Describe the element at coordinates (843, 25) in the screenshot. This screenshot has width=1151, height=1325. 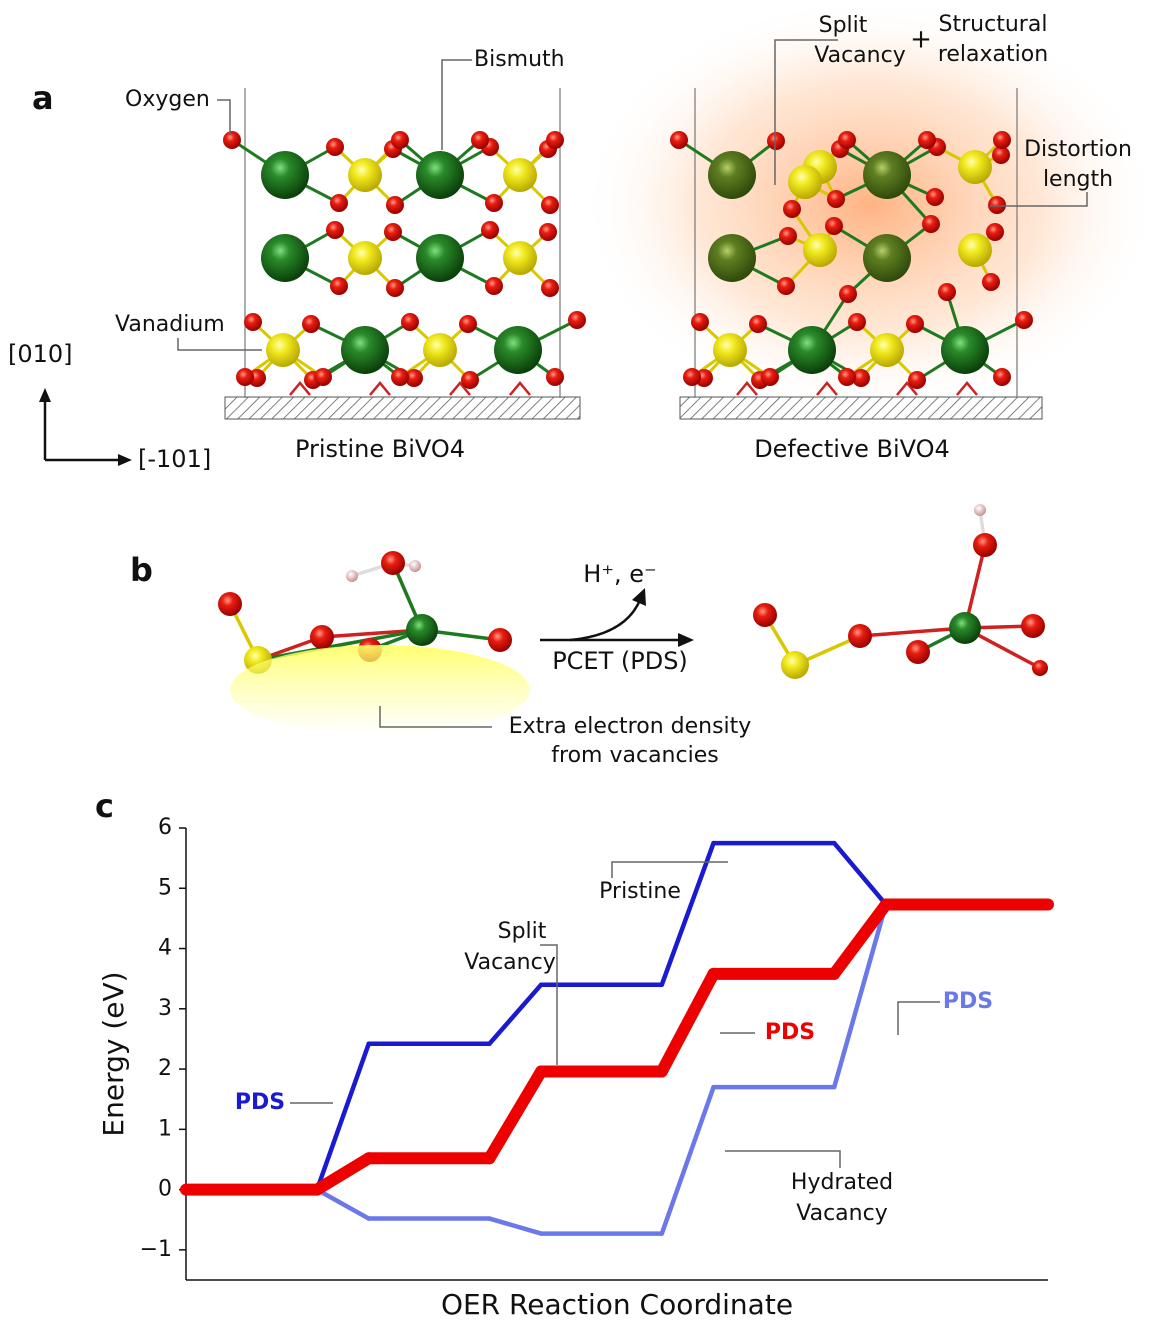
I see `label-split-vacancy: Split` at that location.